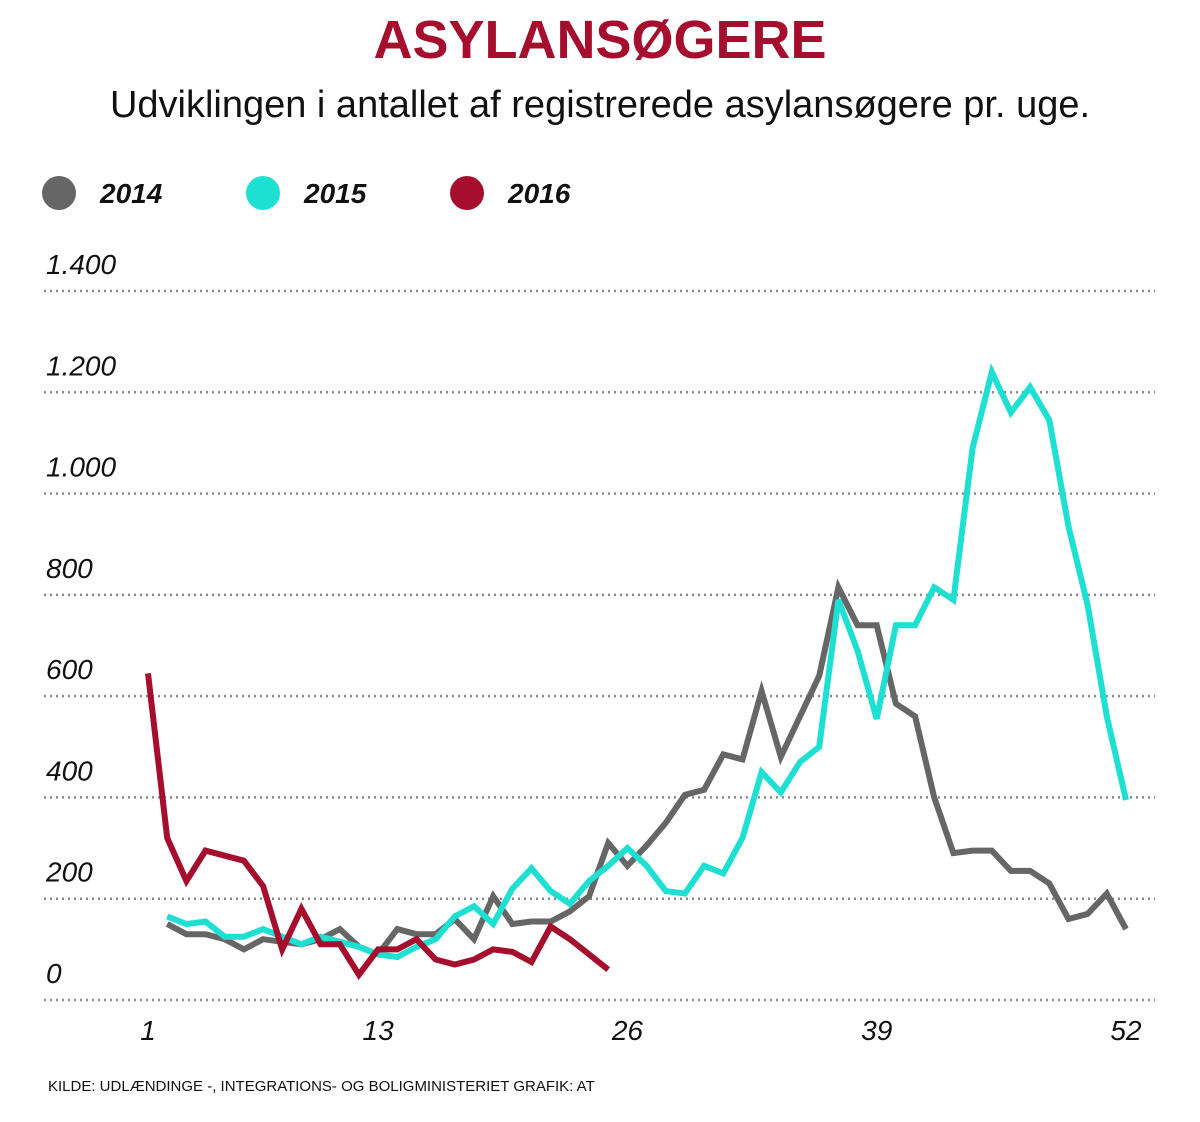 The width and height of the screenshot is (1200, 1122). What do you see at coordinates (148, 1030) in the screenshot?
I see `x-tick-label: 1` at bounding box center [148, 1030].